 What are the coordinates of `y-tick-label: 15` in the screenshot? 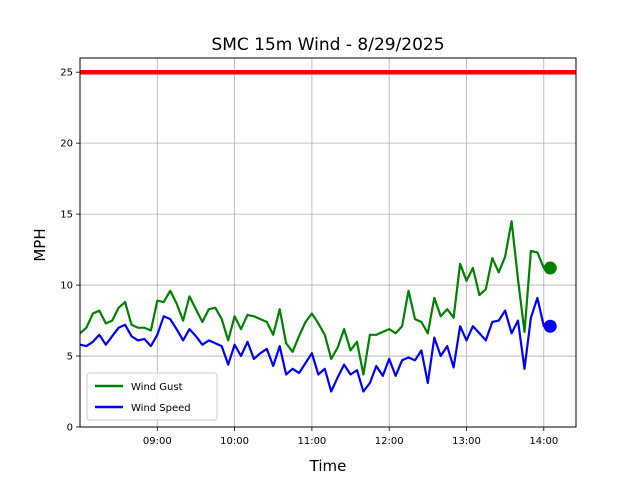 It's located at (66, 215).